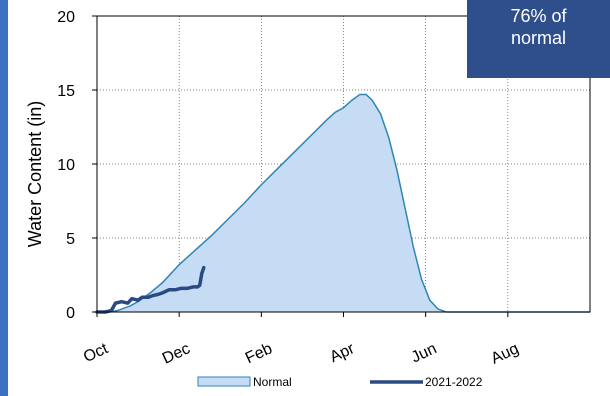  I want to click on legend-normal-swatch, so click(224, 381).